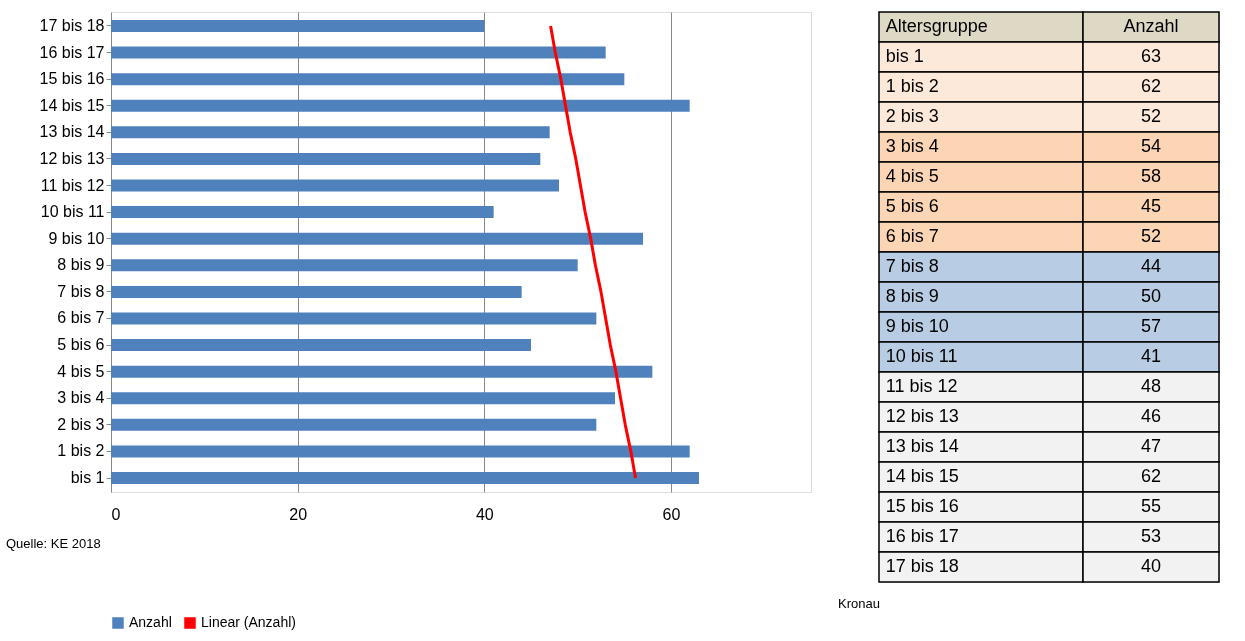  What do you see at coordinates (912, 236) in the screenshot?
I see `category-label: 6 bis 7` at bounding box center [912, 236].